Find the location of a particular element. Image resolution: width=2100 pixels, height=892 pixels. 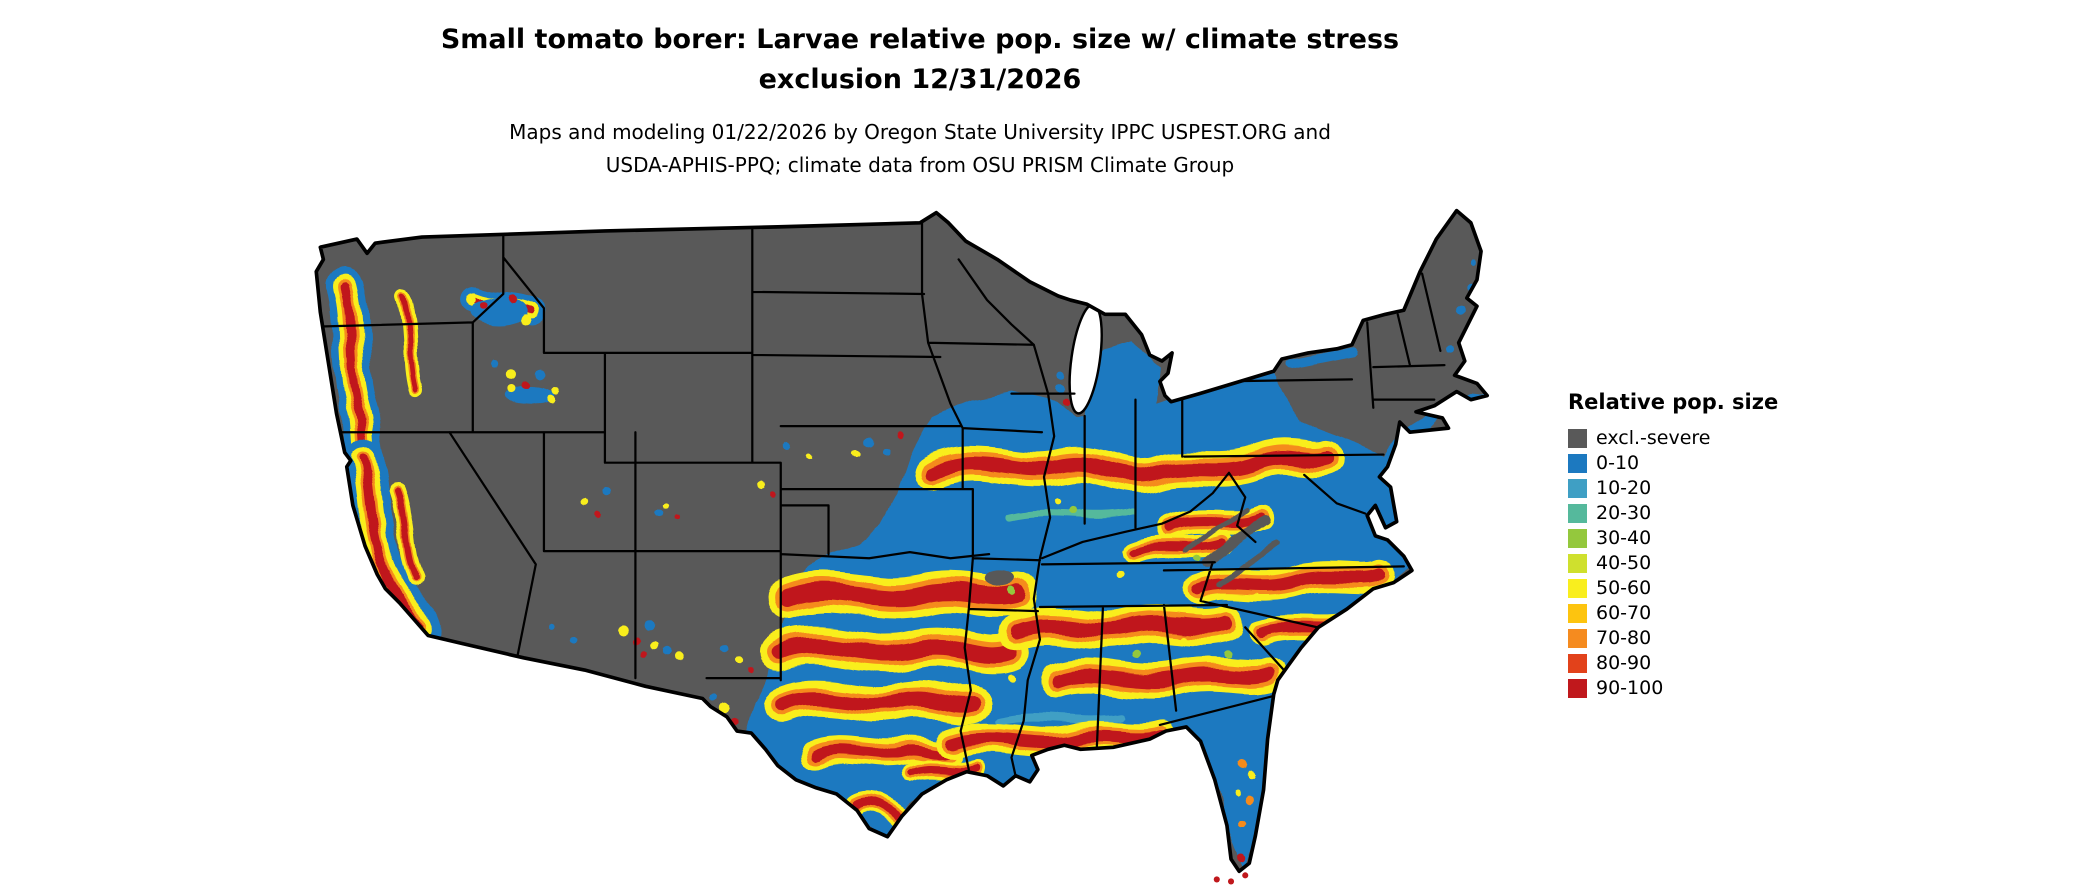

legend-item: 0-10 is located at coordinates (1673, 463).